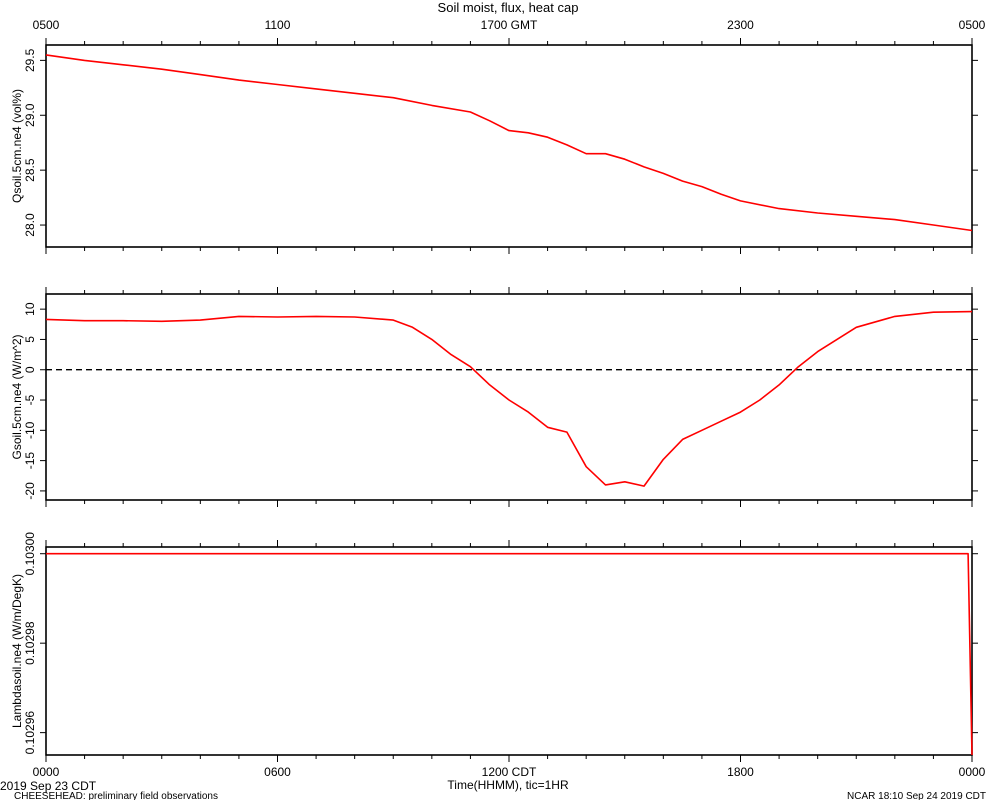 This screenshot has width=1000, height=800. I want to click on y-tick-label: 29.5, so click(30, 60).